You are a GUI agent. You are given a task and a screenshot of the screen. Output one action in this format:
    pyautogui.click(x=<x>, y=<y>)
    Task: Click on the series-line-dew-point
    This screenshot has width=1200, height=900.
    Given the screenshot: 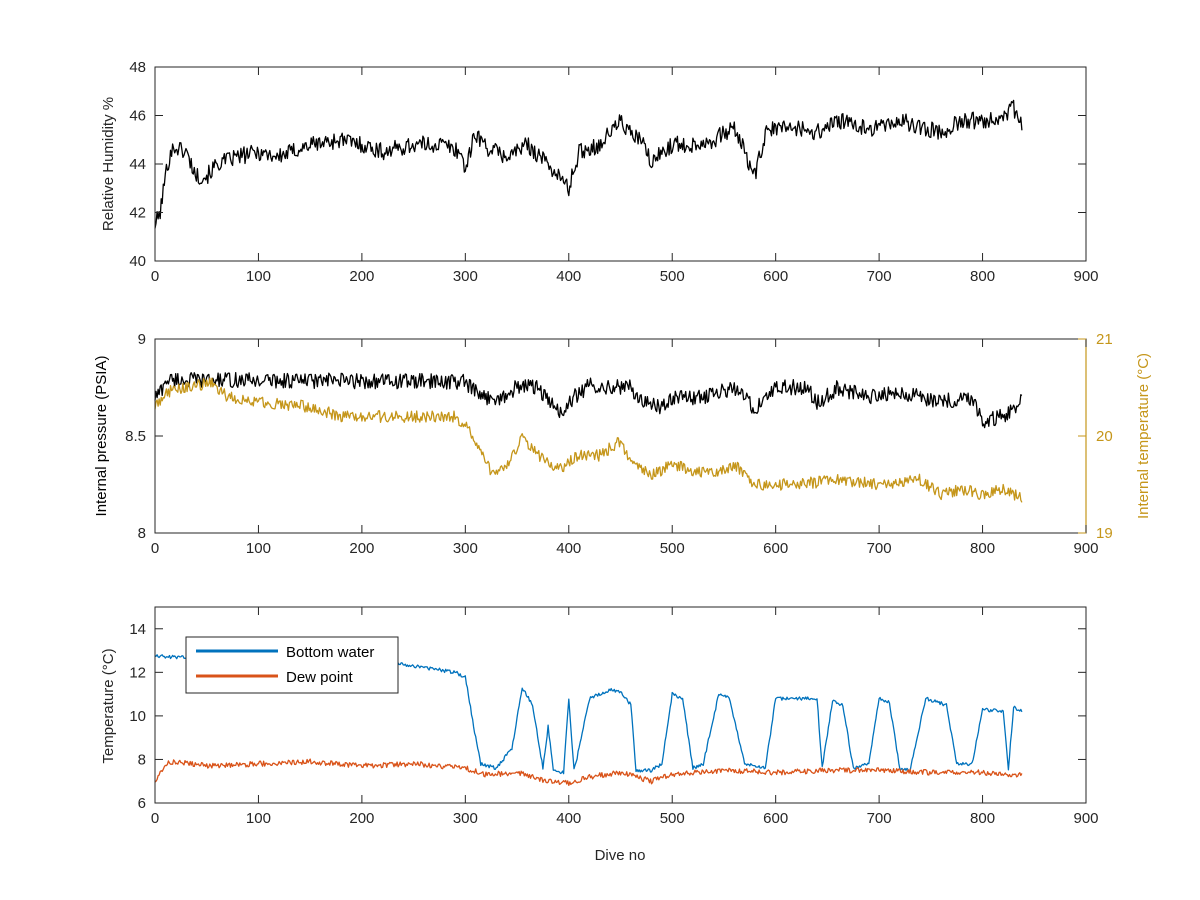 What is the action you would take?
    pyautogui.click(x=588, y=772)
    